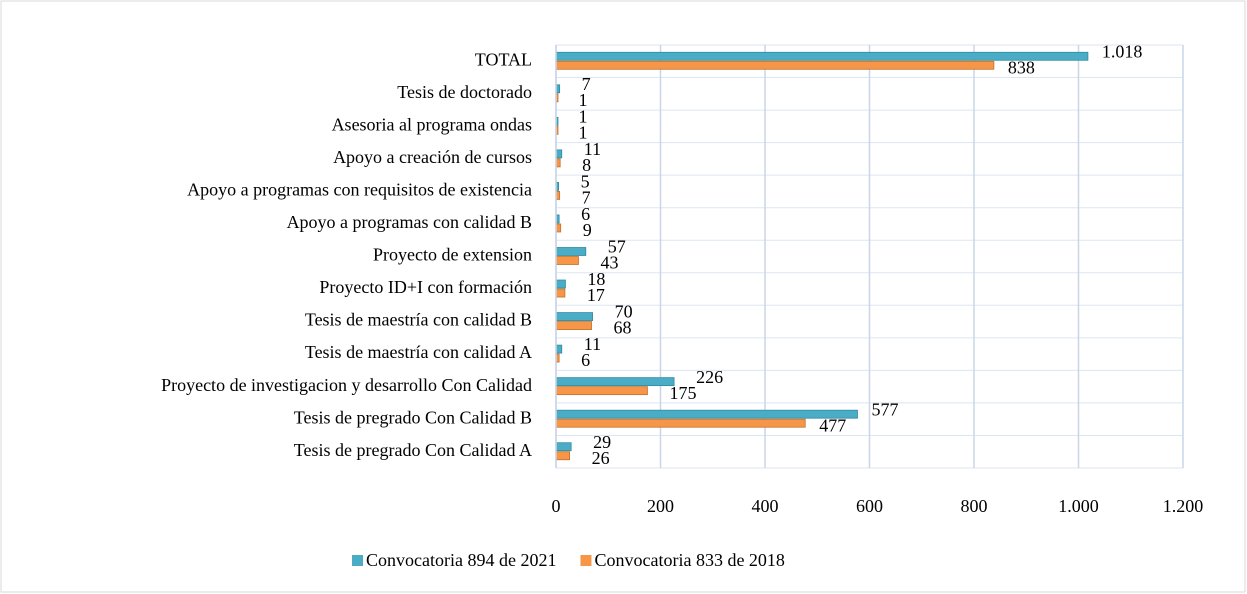  I want to click on data-label: 68, so click(623, 328).